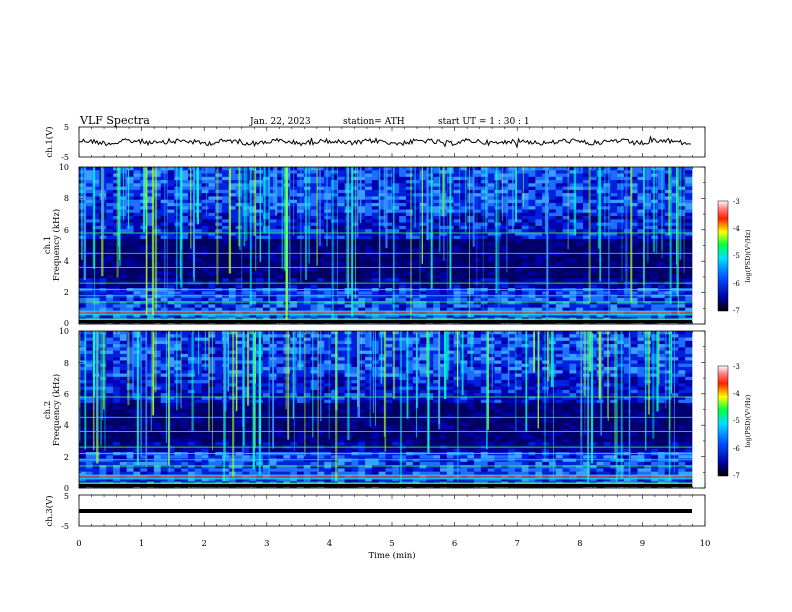 The image size is (792, 612). I want to click on ch1-ytick-10: 10, so click(64, 167).